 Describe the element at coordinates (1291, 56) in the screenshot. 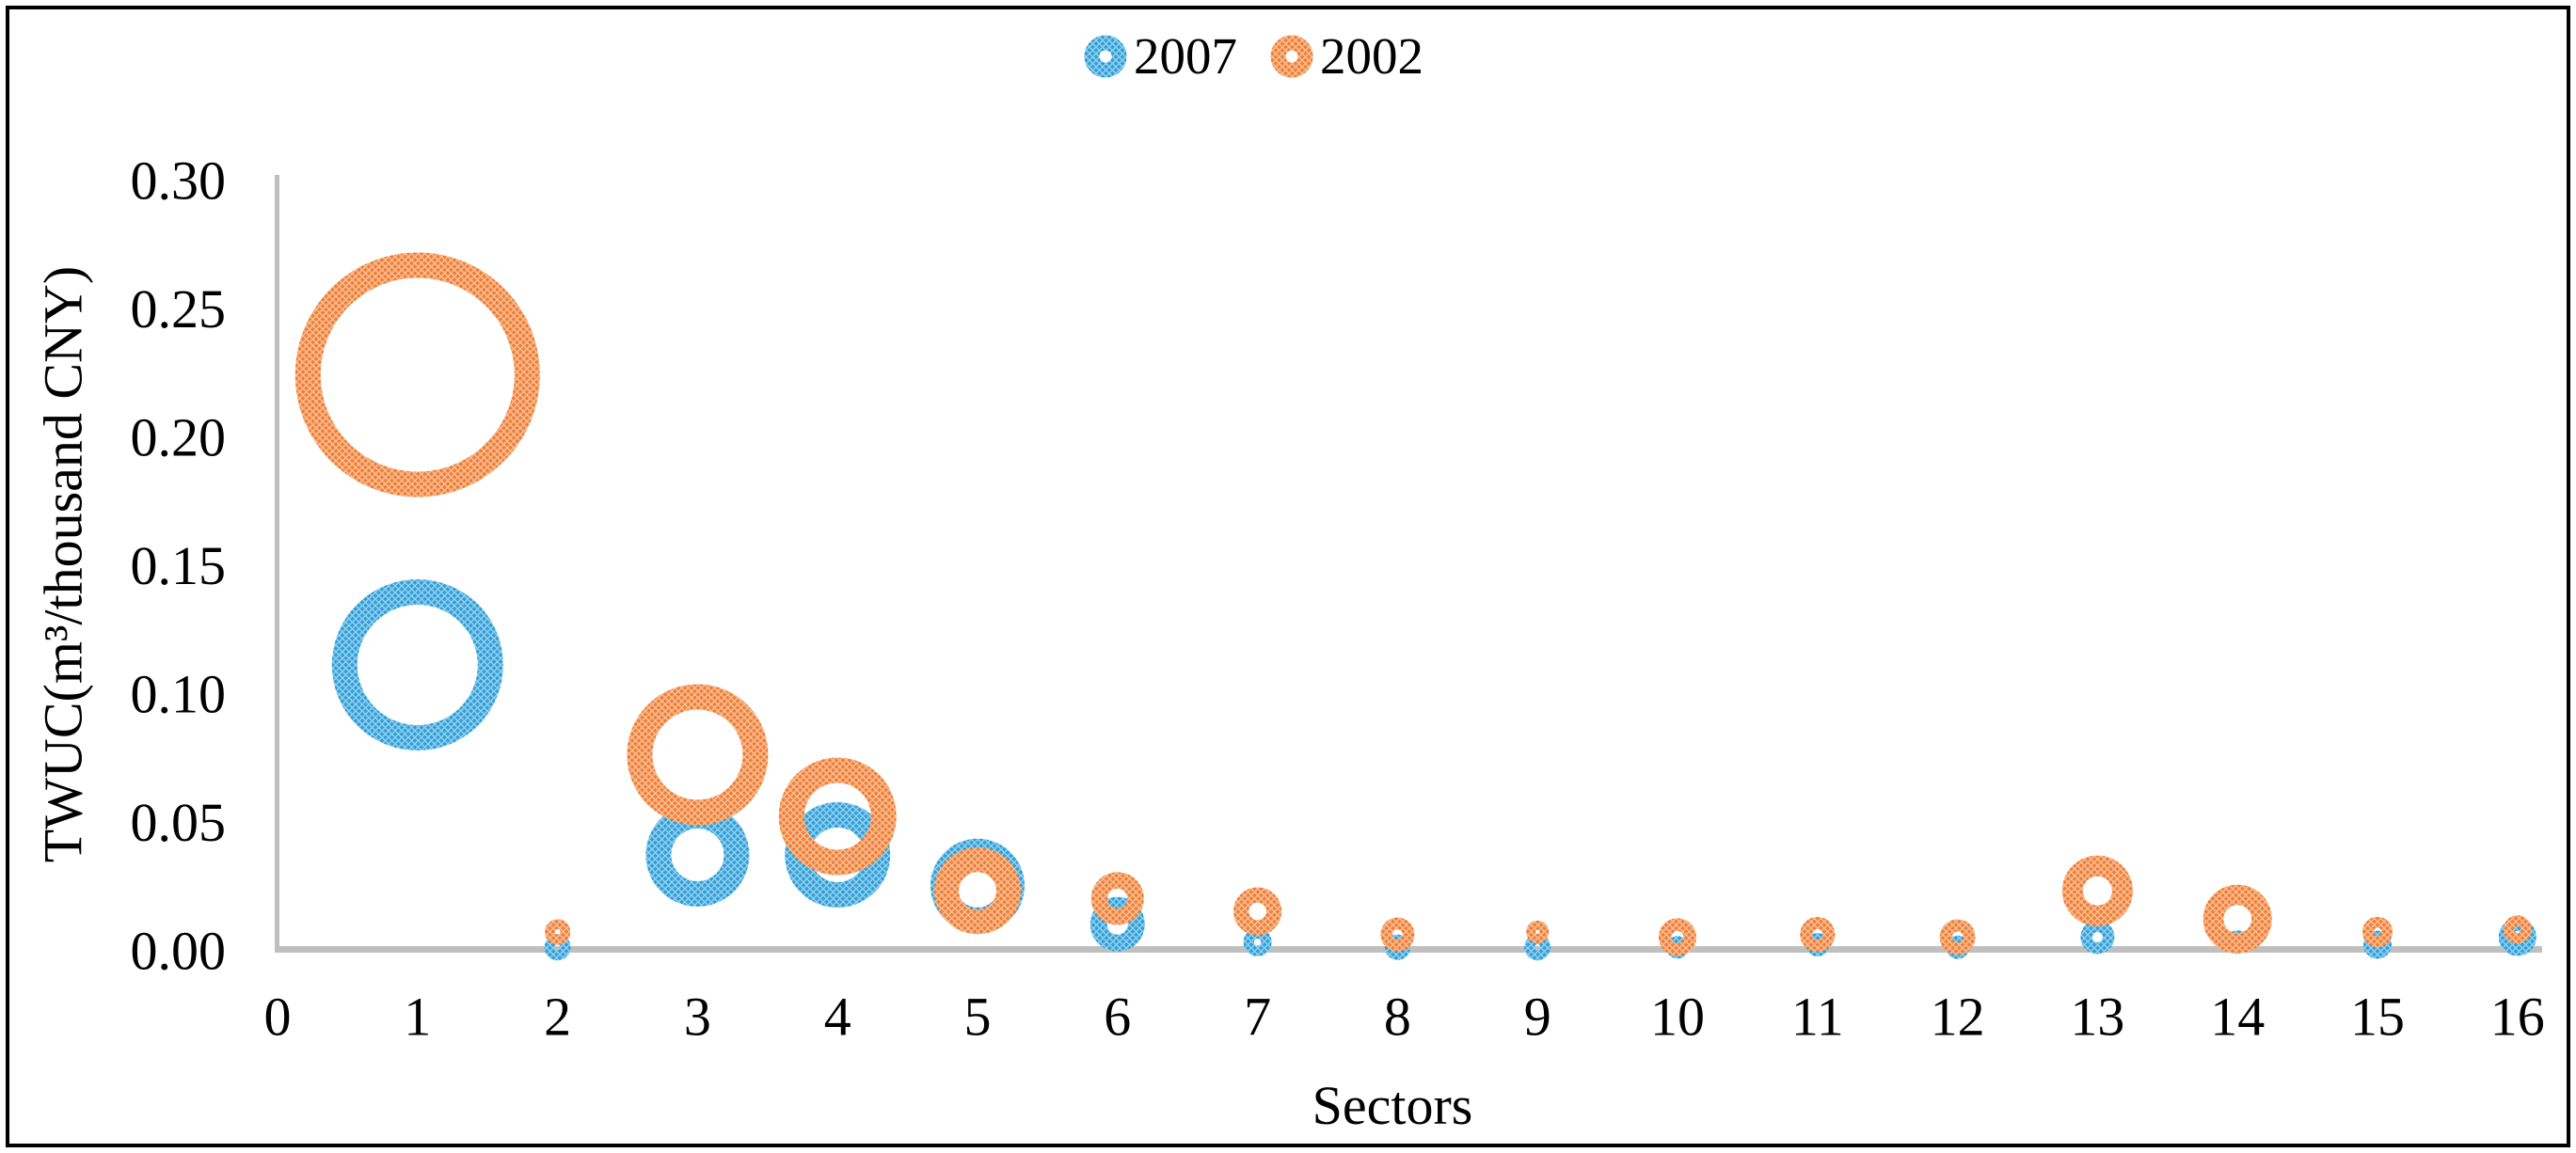

I see `legend-marker-2002-icon` at that location.